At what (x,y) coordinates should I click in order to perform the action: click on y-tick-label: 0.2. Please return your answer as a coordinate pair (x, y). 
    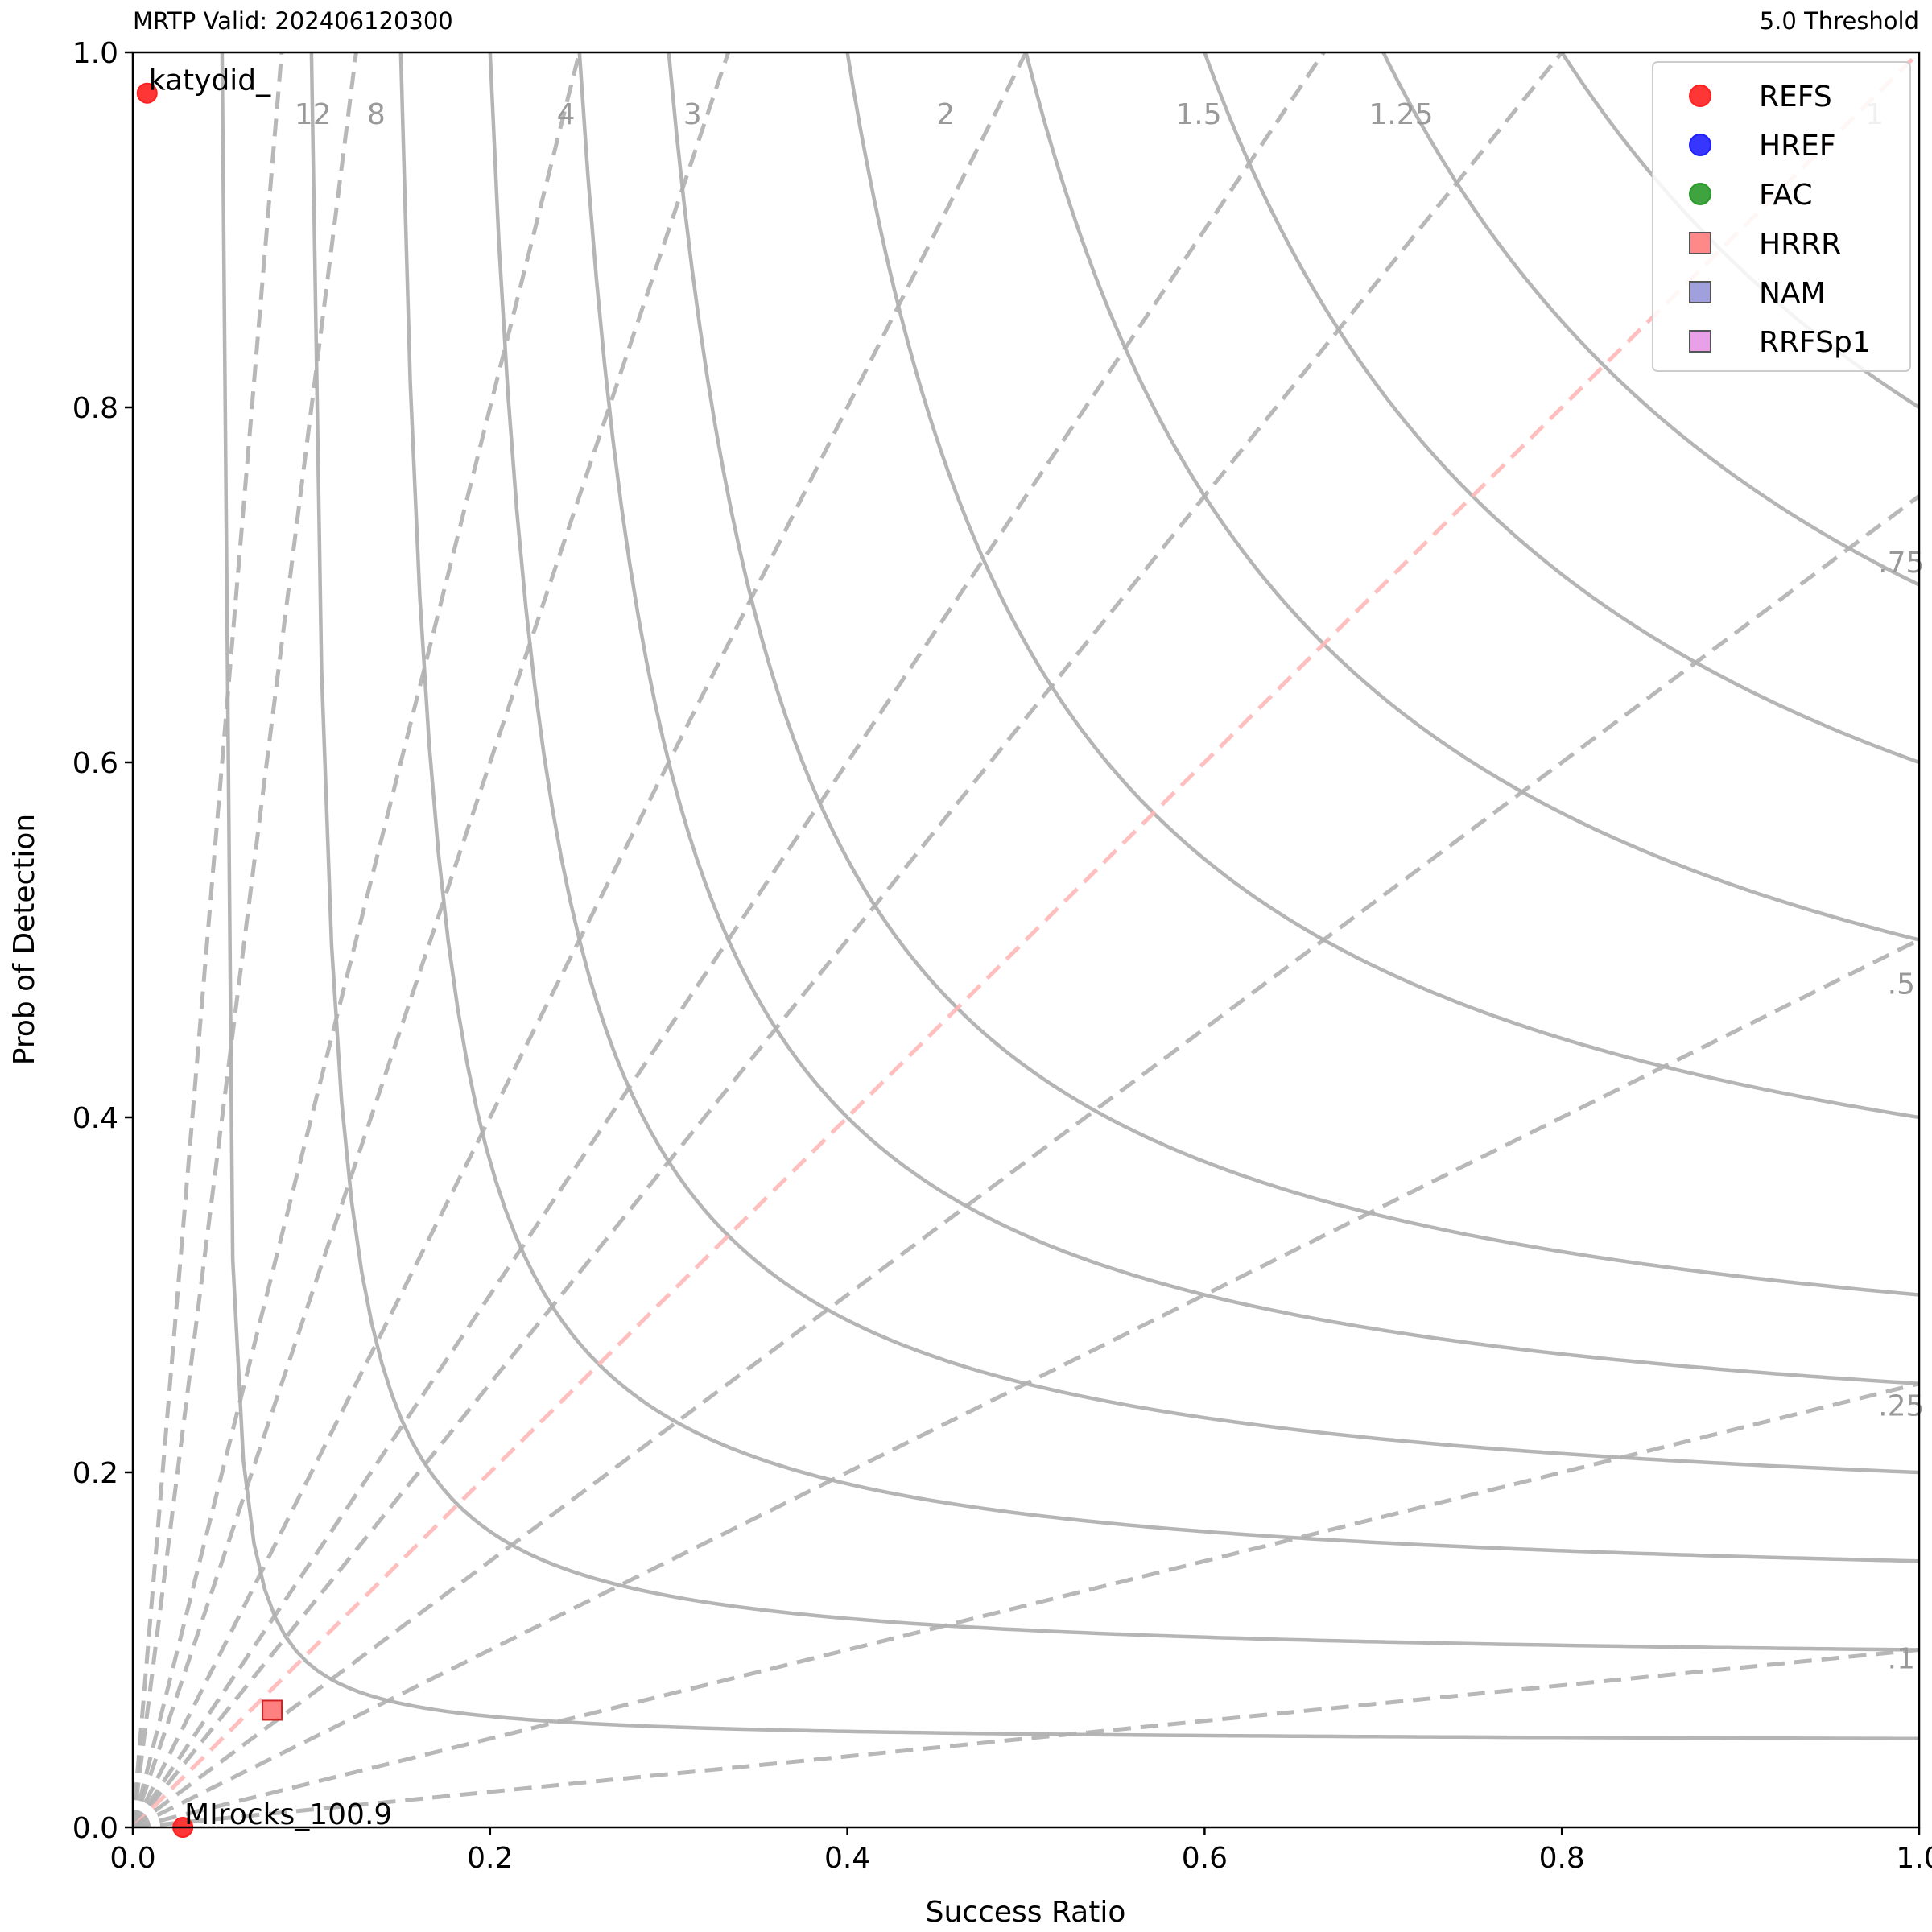
    Looking at the image, I should click on (95, 1473).